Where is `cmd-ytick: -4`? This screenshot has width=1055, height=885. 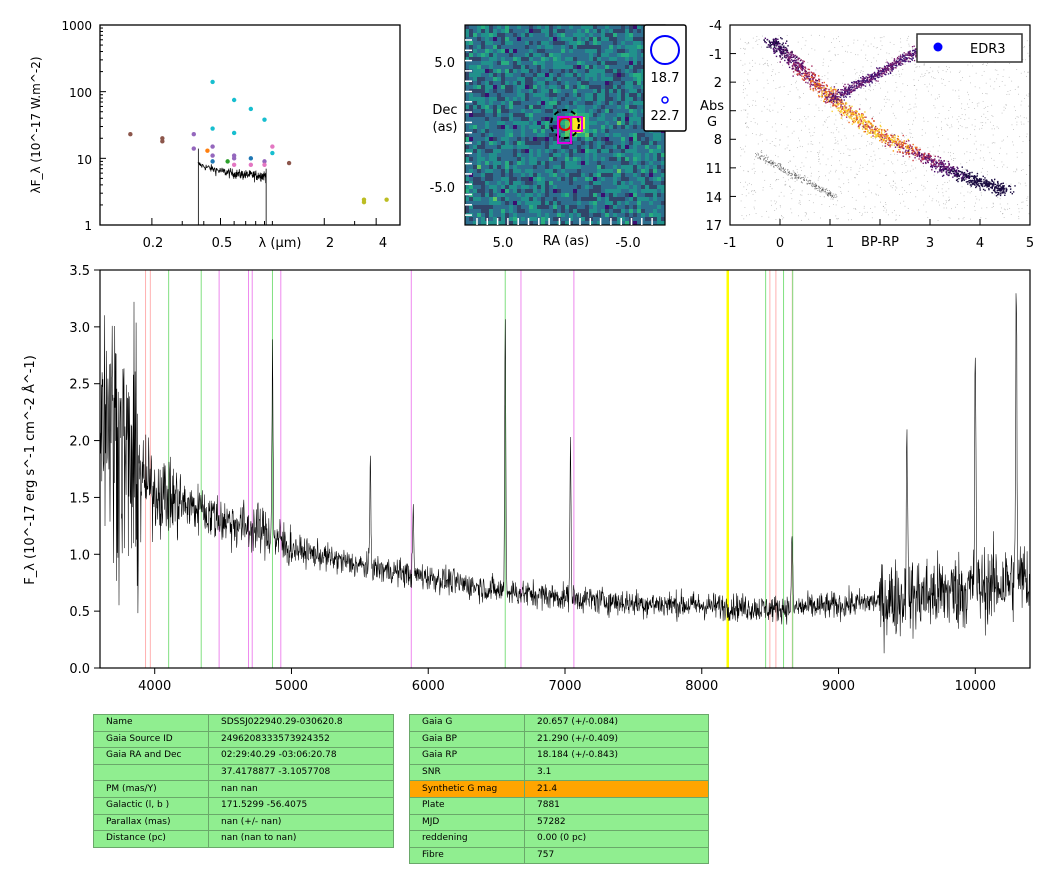
cmd-ytick: -4 is located at coordinates (715, 26).